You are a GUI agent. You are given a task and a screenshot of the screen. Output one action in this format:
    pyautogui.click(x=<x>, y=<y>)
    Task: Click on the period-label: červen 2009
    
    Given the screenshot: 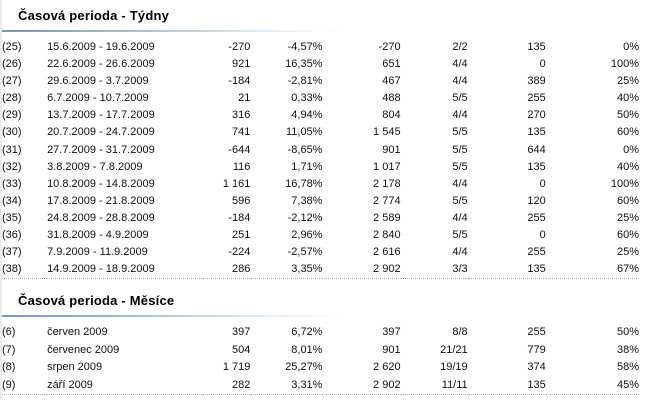 What is the action you would take?
    pyautogui.click(x=77, y=332)
    